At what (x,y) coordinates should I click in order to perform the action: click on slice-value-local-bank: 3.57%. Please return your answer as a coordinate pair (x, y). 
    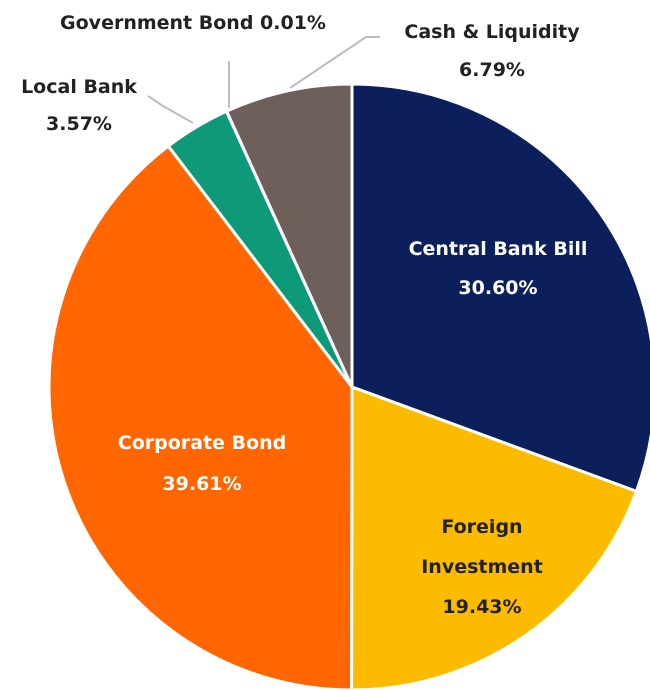
    Looking at the image, I should click on (79, 124).